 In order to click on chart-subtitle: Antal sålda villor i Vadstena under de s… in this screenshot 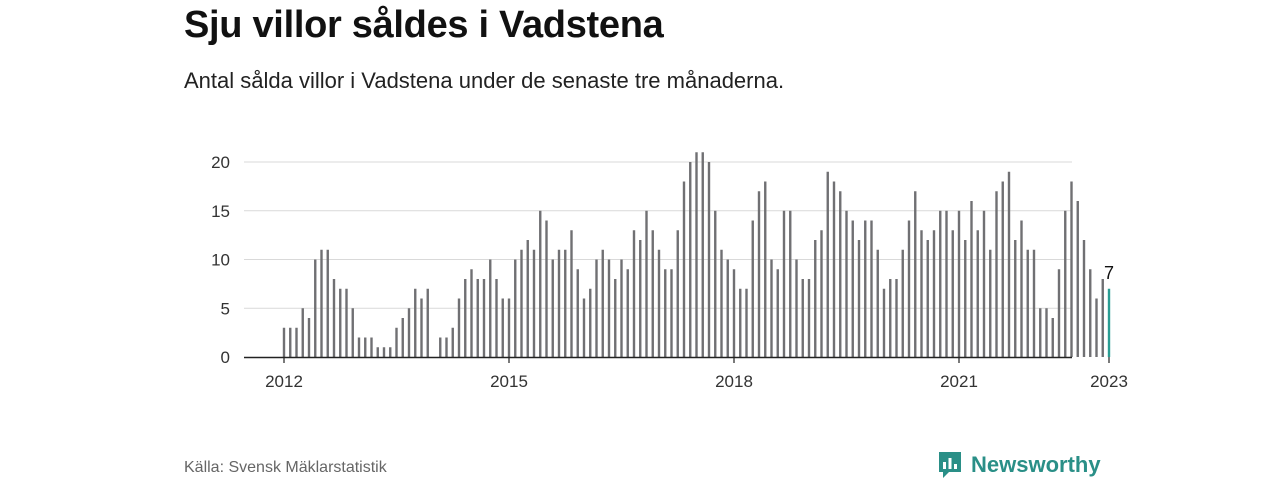, I will do `click(484, 80)`.